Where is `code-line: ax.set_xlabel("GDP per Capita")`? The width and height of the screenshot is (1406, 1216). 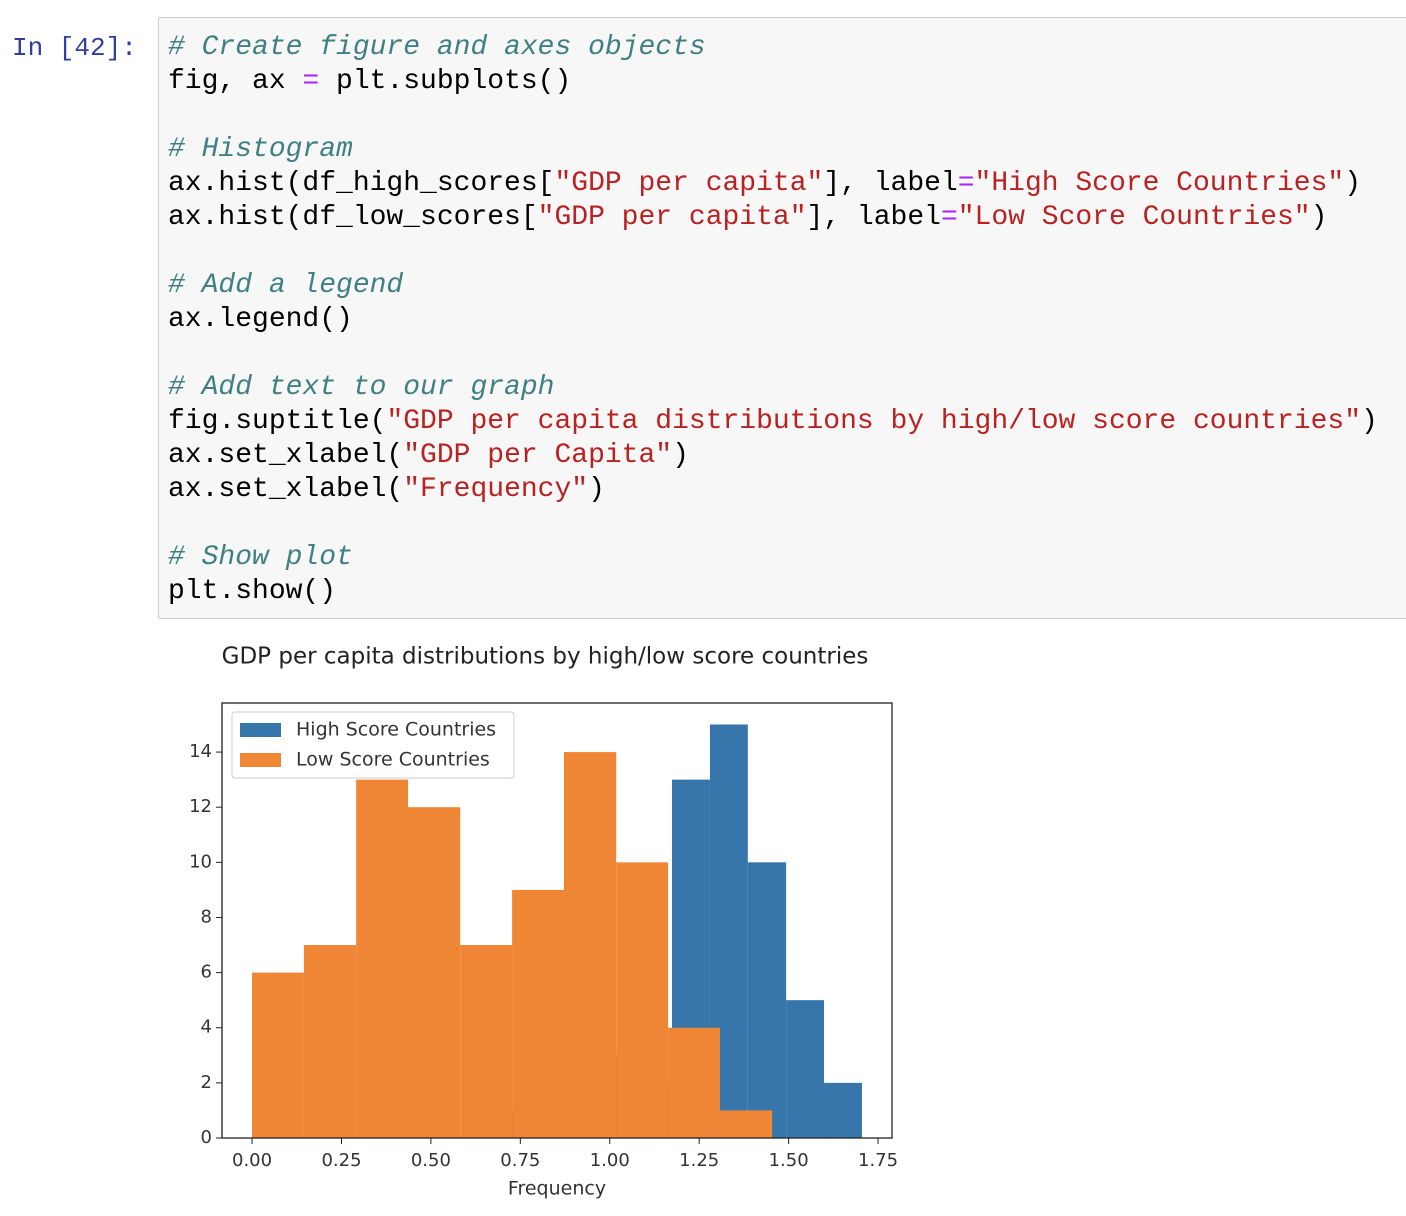 code-line: ax.set_xlabel("GDP per Capita") is located at coordinates (773, 456).